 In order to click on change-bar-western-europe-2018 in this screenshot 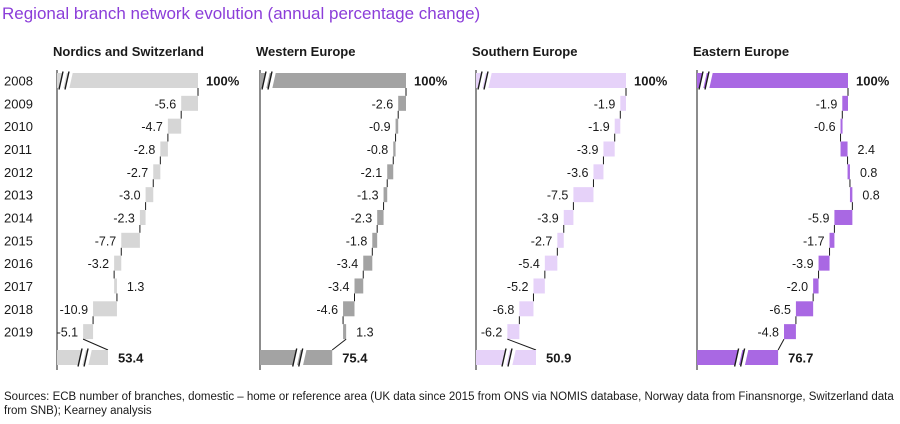, I will do `click(349, 309)`.